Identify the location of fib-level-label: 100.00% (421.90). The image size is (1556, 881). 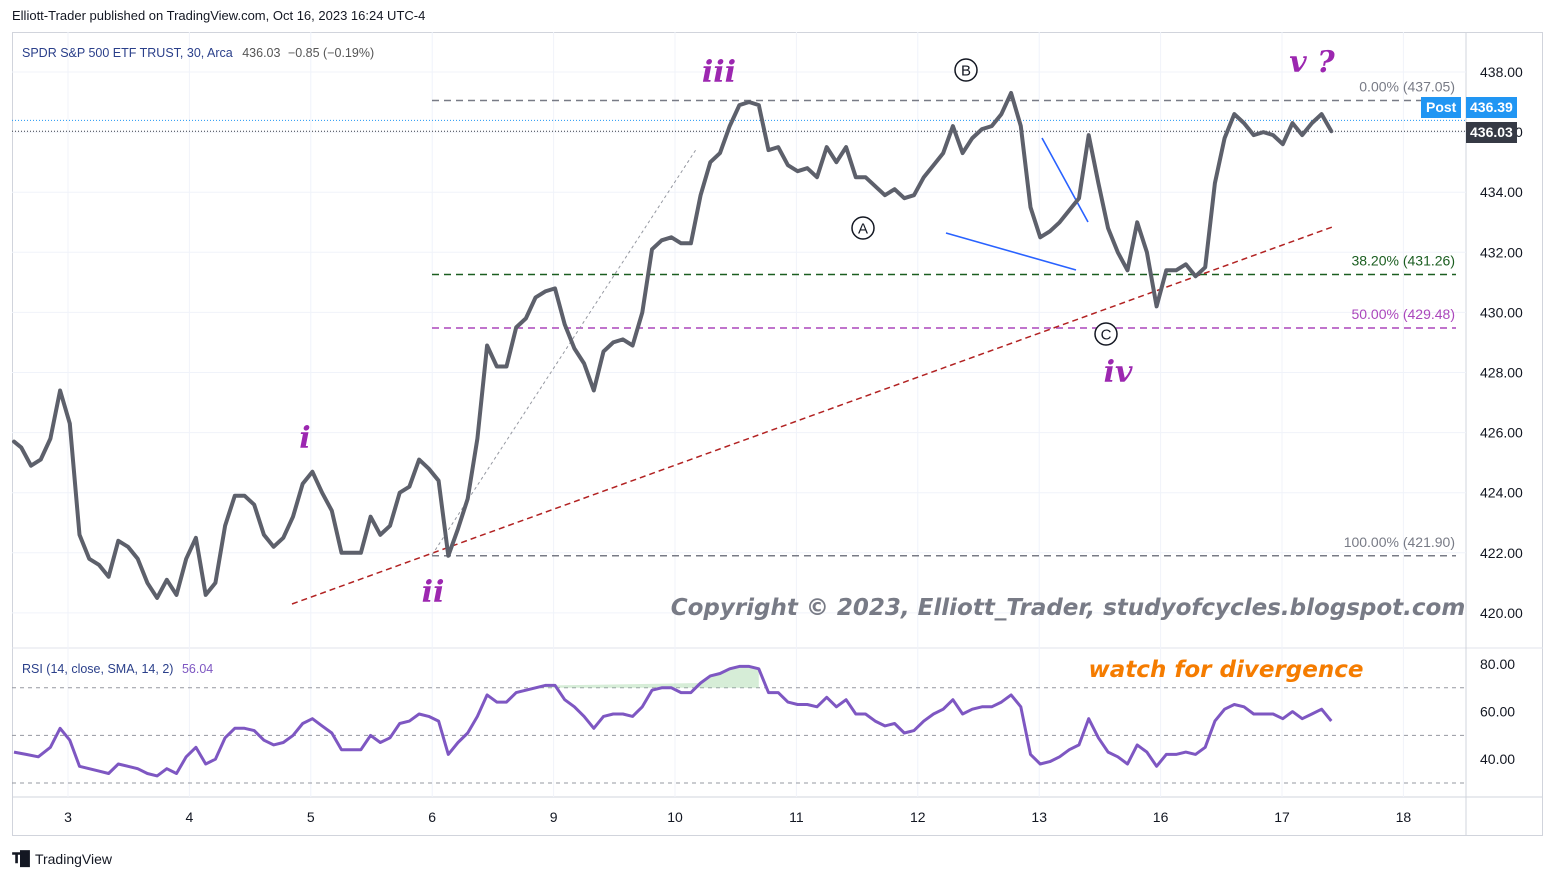
(1399, 542).